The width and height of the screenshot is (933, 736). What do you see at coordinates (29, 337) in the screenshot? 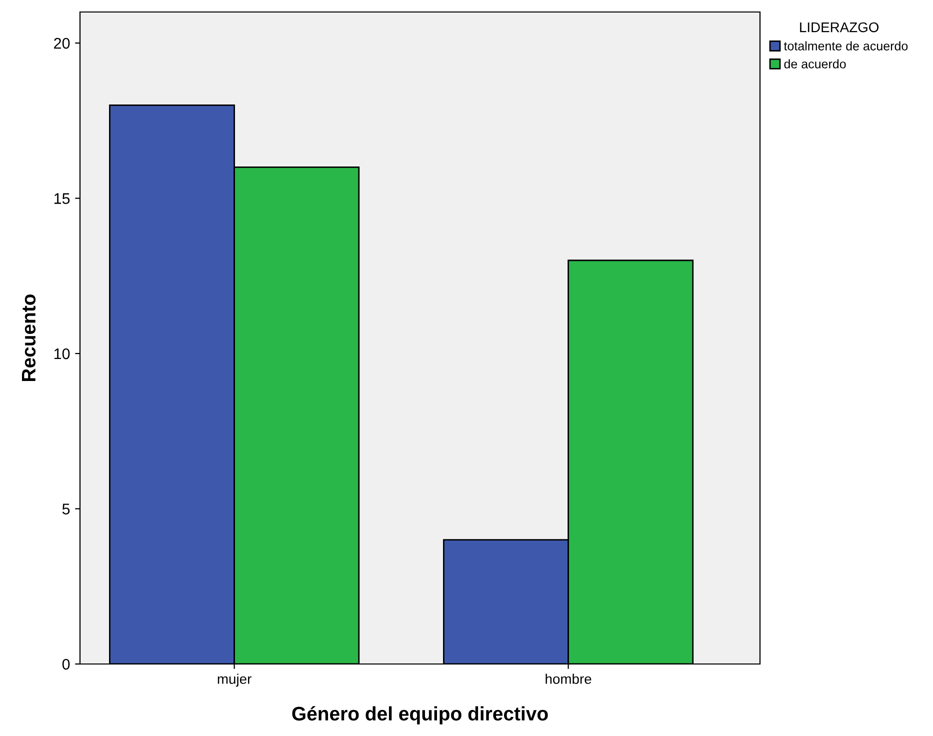
I see `y-axis-title: Recuento` at bounding box center [29, 337].